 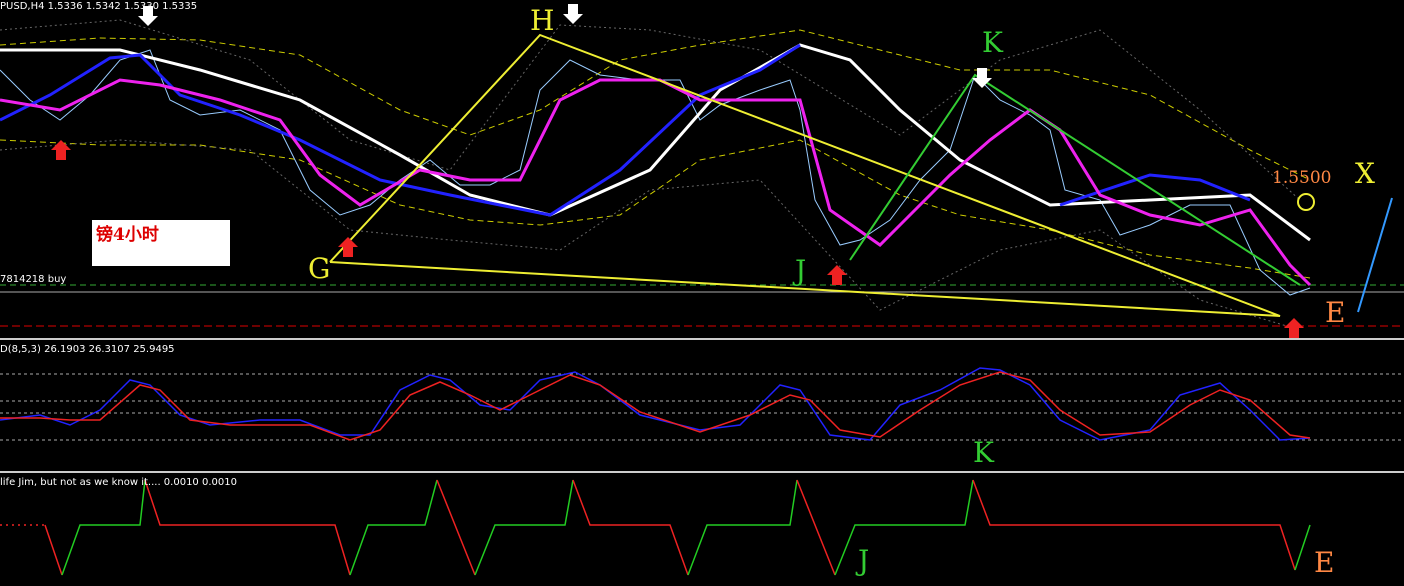 What do you see at coordinates (33, 279) in the screenshot?
I see `order-label: 7814218 buy` at bounding box center [33, 279].